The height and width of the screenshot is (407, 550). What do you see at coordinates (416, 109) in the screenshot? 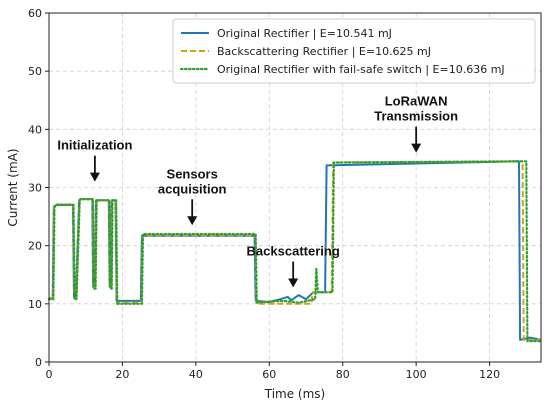
I see `annotation-label: LoRaWAN Transmission` at bounding box center [416, 109].